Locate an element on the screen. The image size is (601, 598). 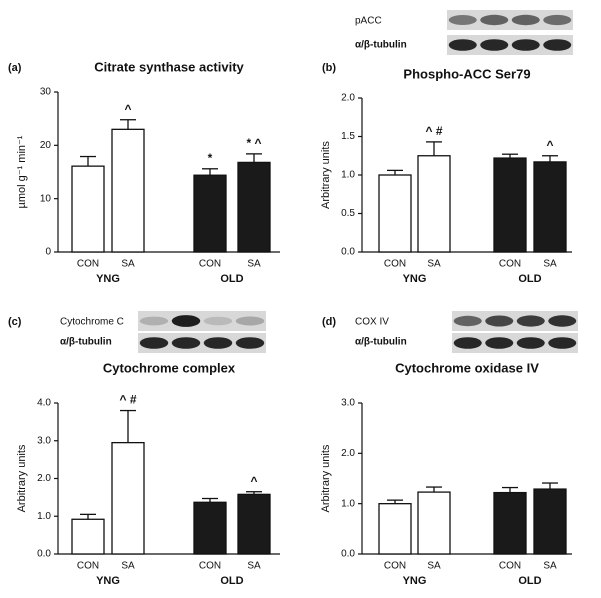
significance-mark: * is located at coordinates (210, 158).